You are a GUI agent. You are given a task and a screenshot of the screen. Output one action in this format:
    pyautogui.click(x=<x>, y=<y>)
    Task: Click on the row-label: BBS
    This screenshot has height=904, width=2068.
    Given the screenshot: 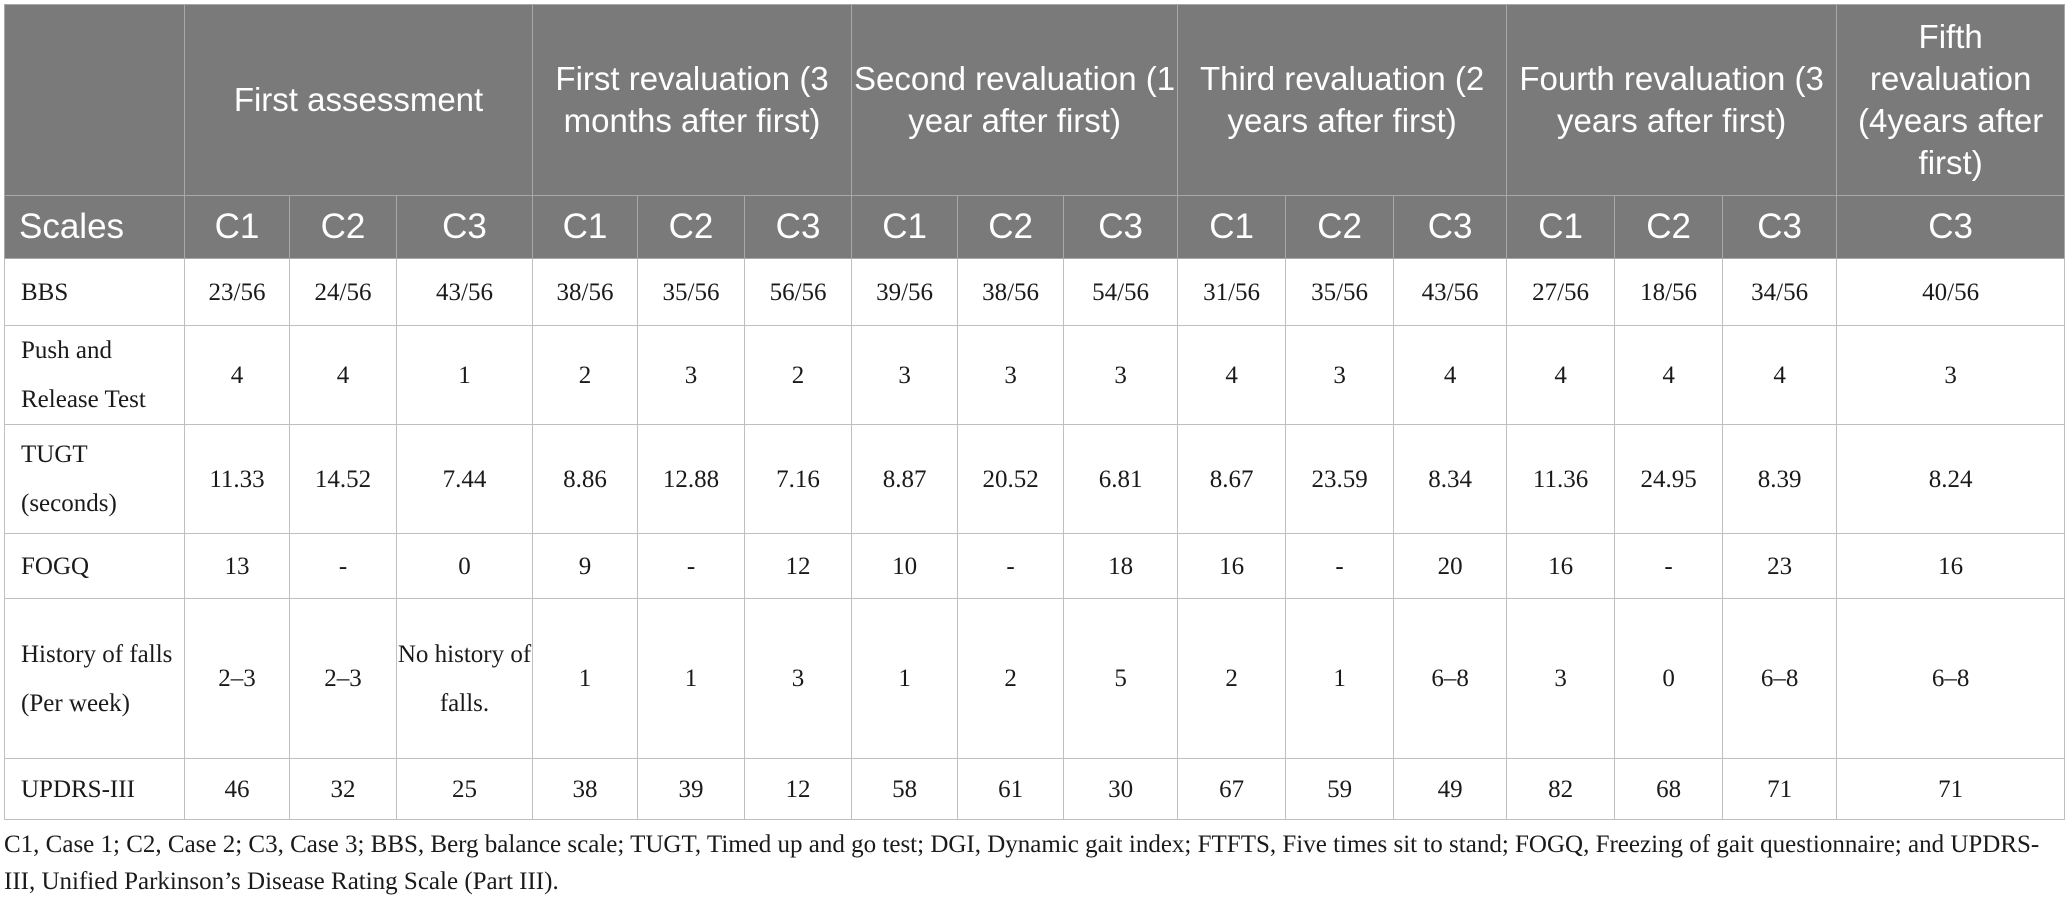 What is the action you would take?
    pyautogui.click(x=94, y=292)
    